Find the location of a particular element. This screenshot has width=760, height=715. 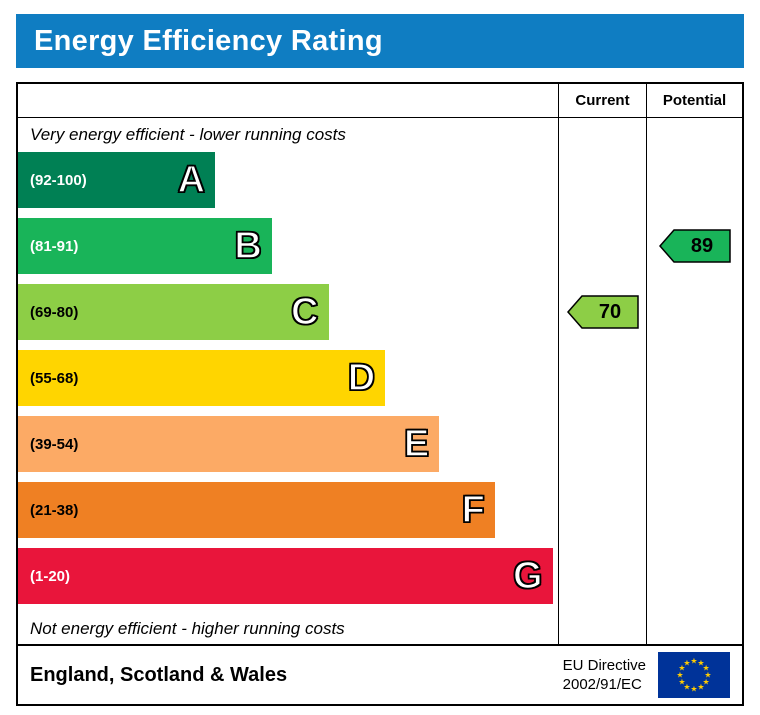

eu-directive-line1: EU Directive is located at coordinates (604, 665).